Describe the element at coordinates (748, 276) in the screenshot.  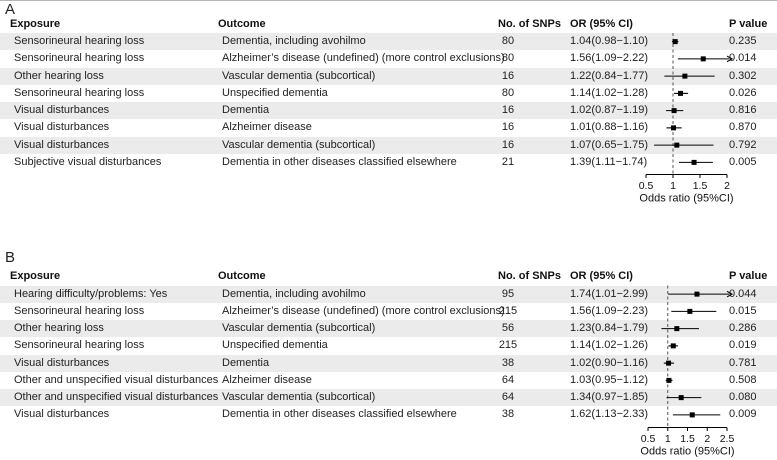
I see `col-header-pvalue: P value` at that location.